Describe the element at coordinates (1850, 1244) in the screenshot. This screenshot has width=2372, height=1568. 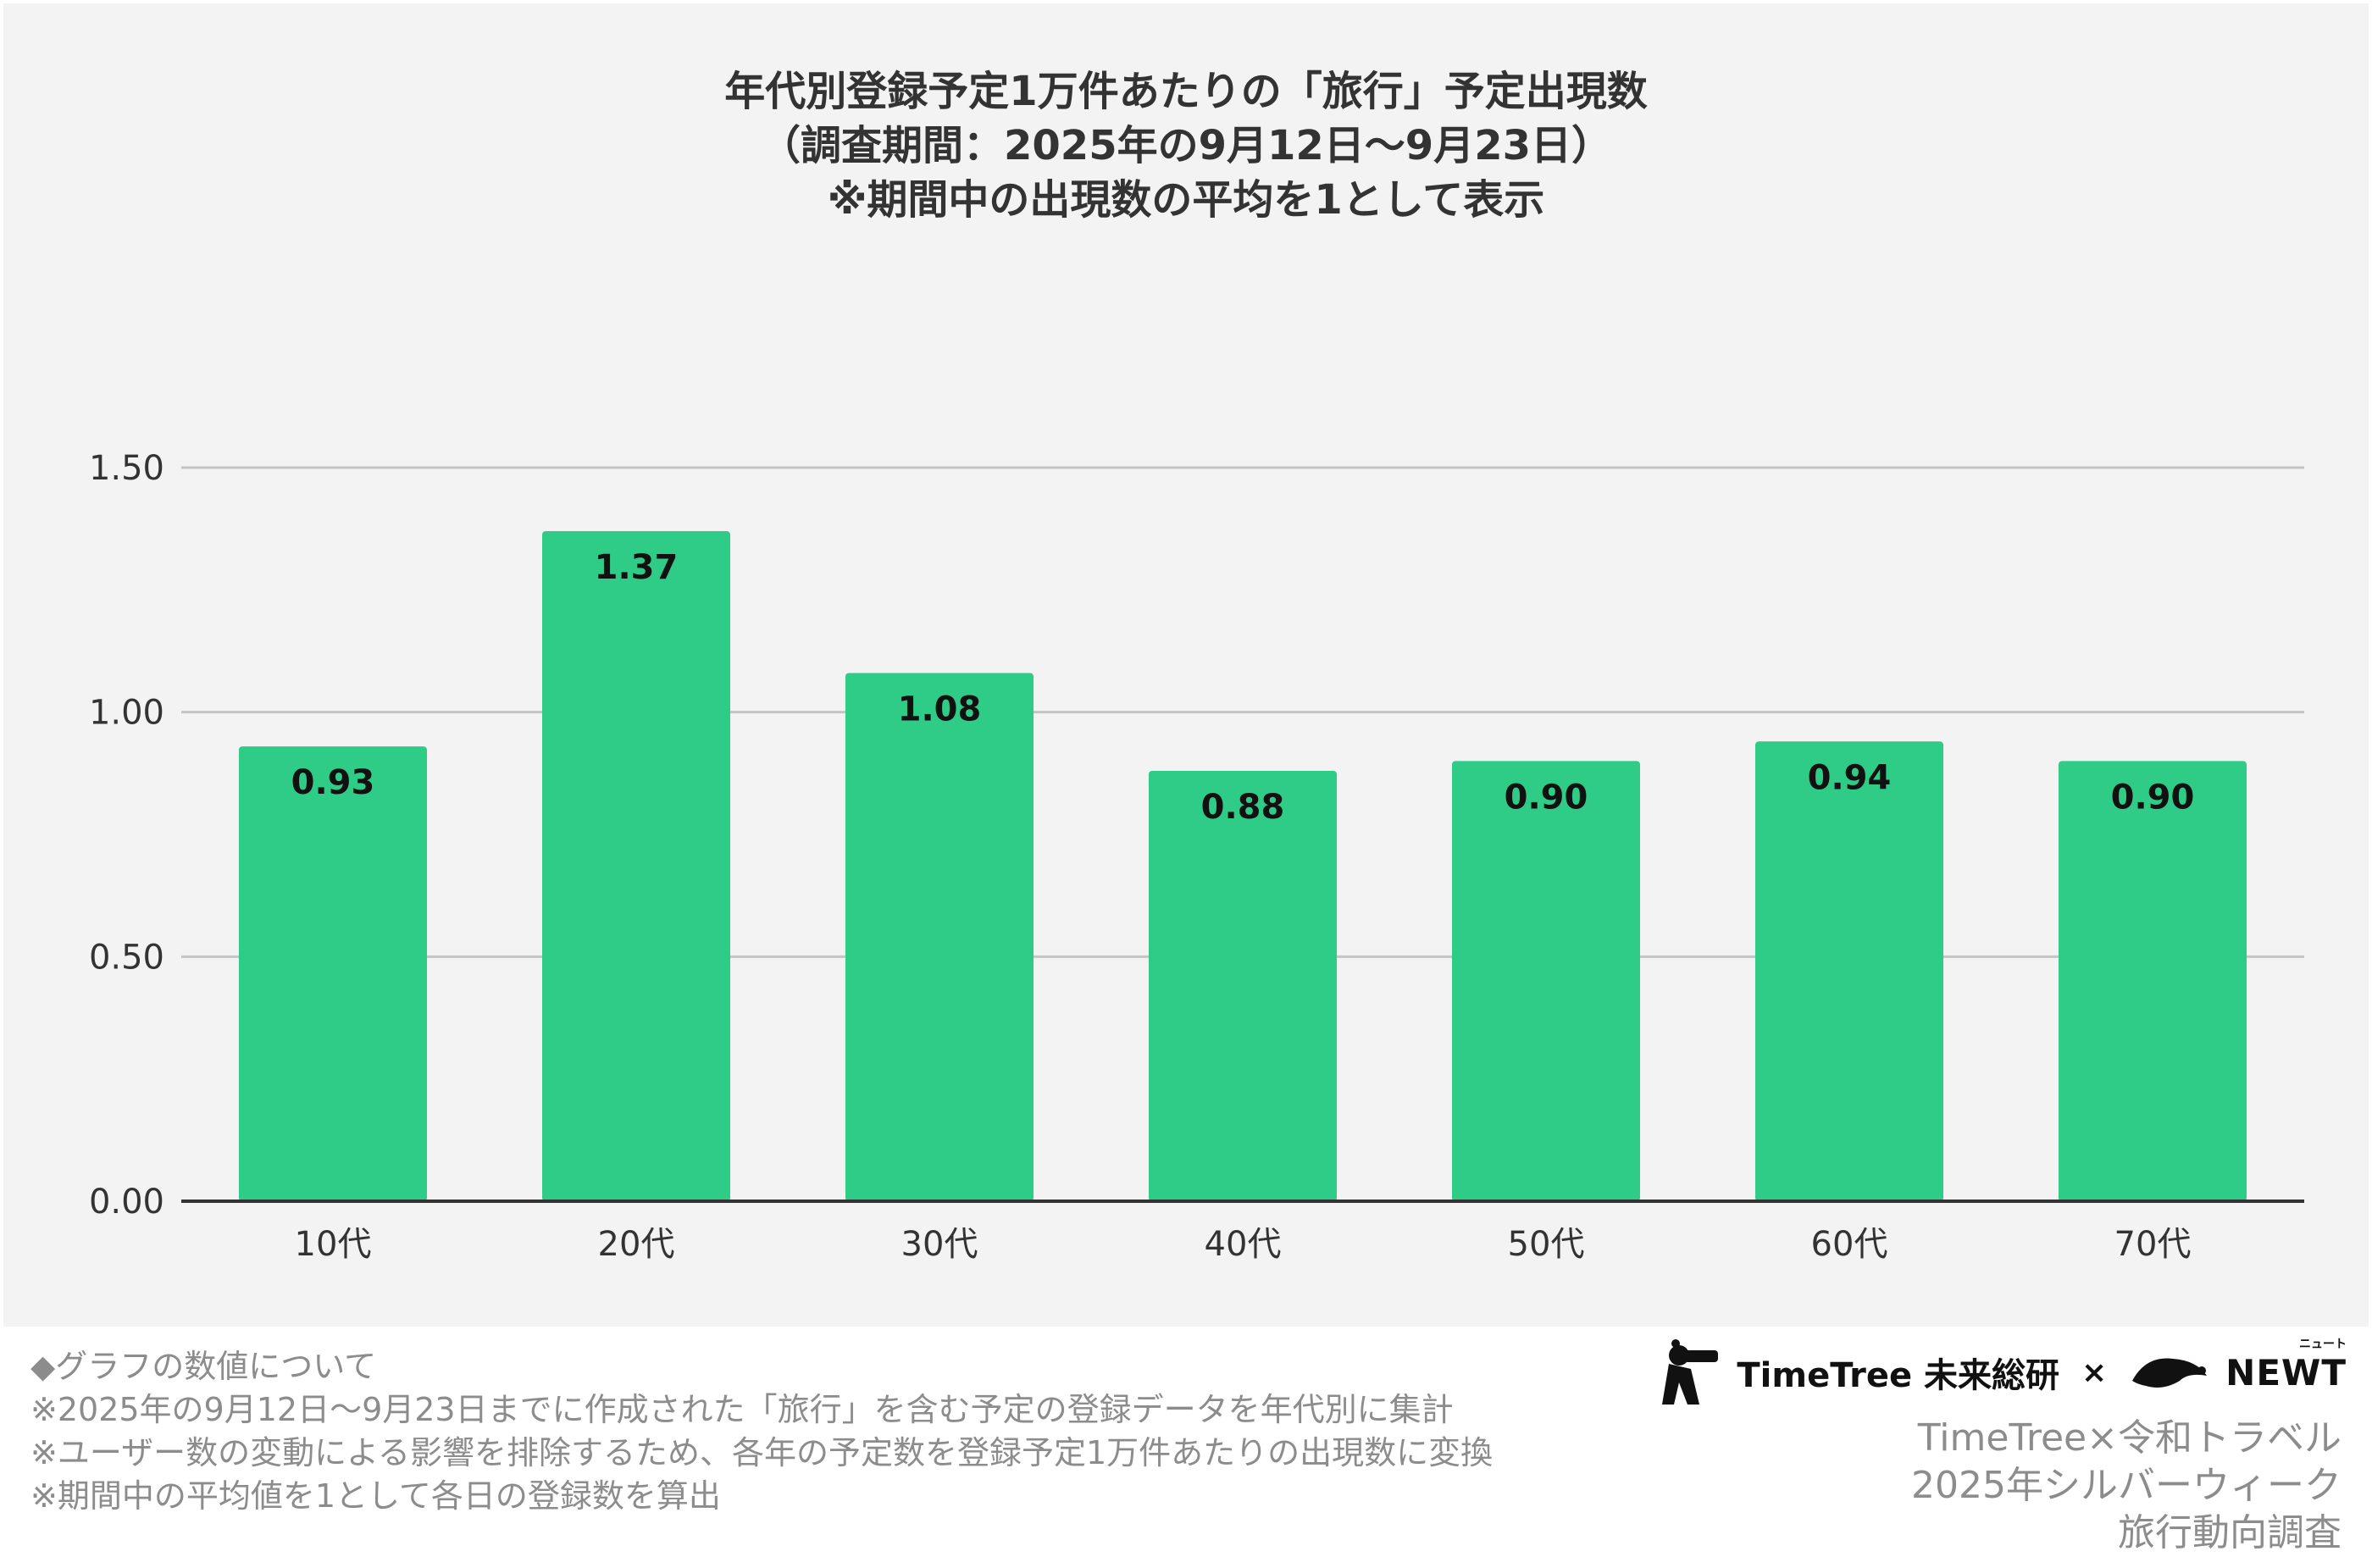
I see `x-tick-label: 60代` at that location.